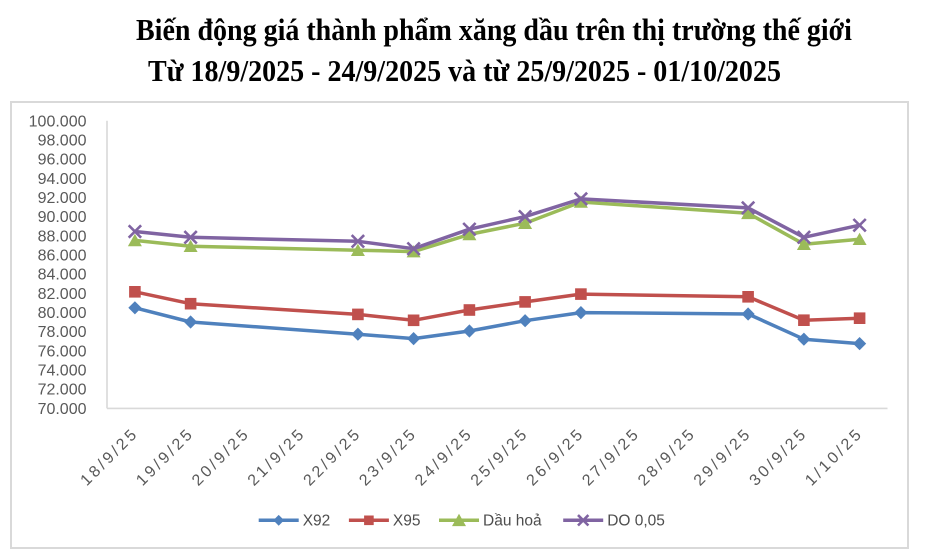  I want to click on svg-text: 24/9/25, so click(444, 457).